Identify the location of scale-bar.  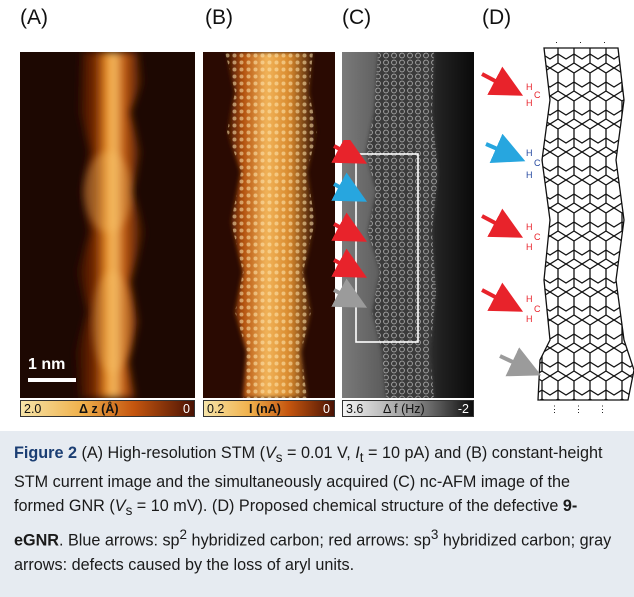
(52, 380).